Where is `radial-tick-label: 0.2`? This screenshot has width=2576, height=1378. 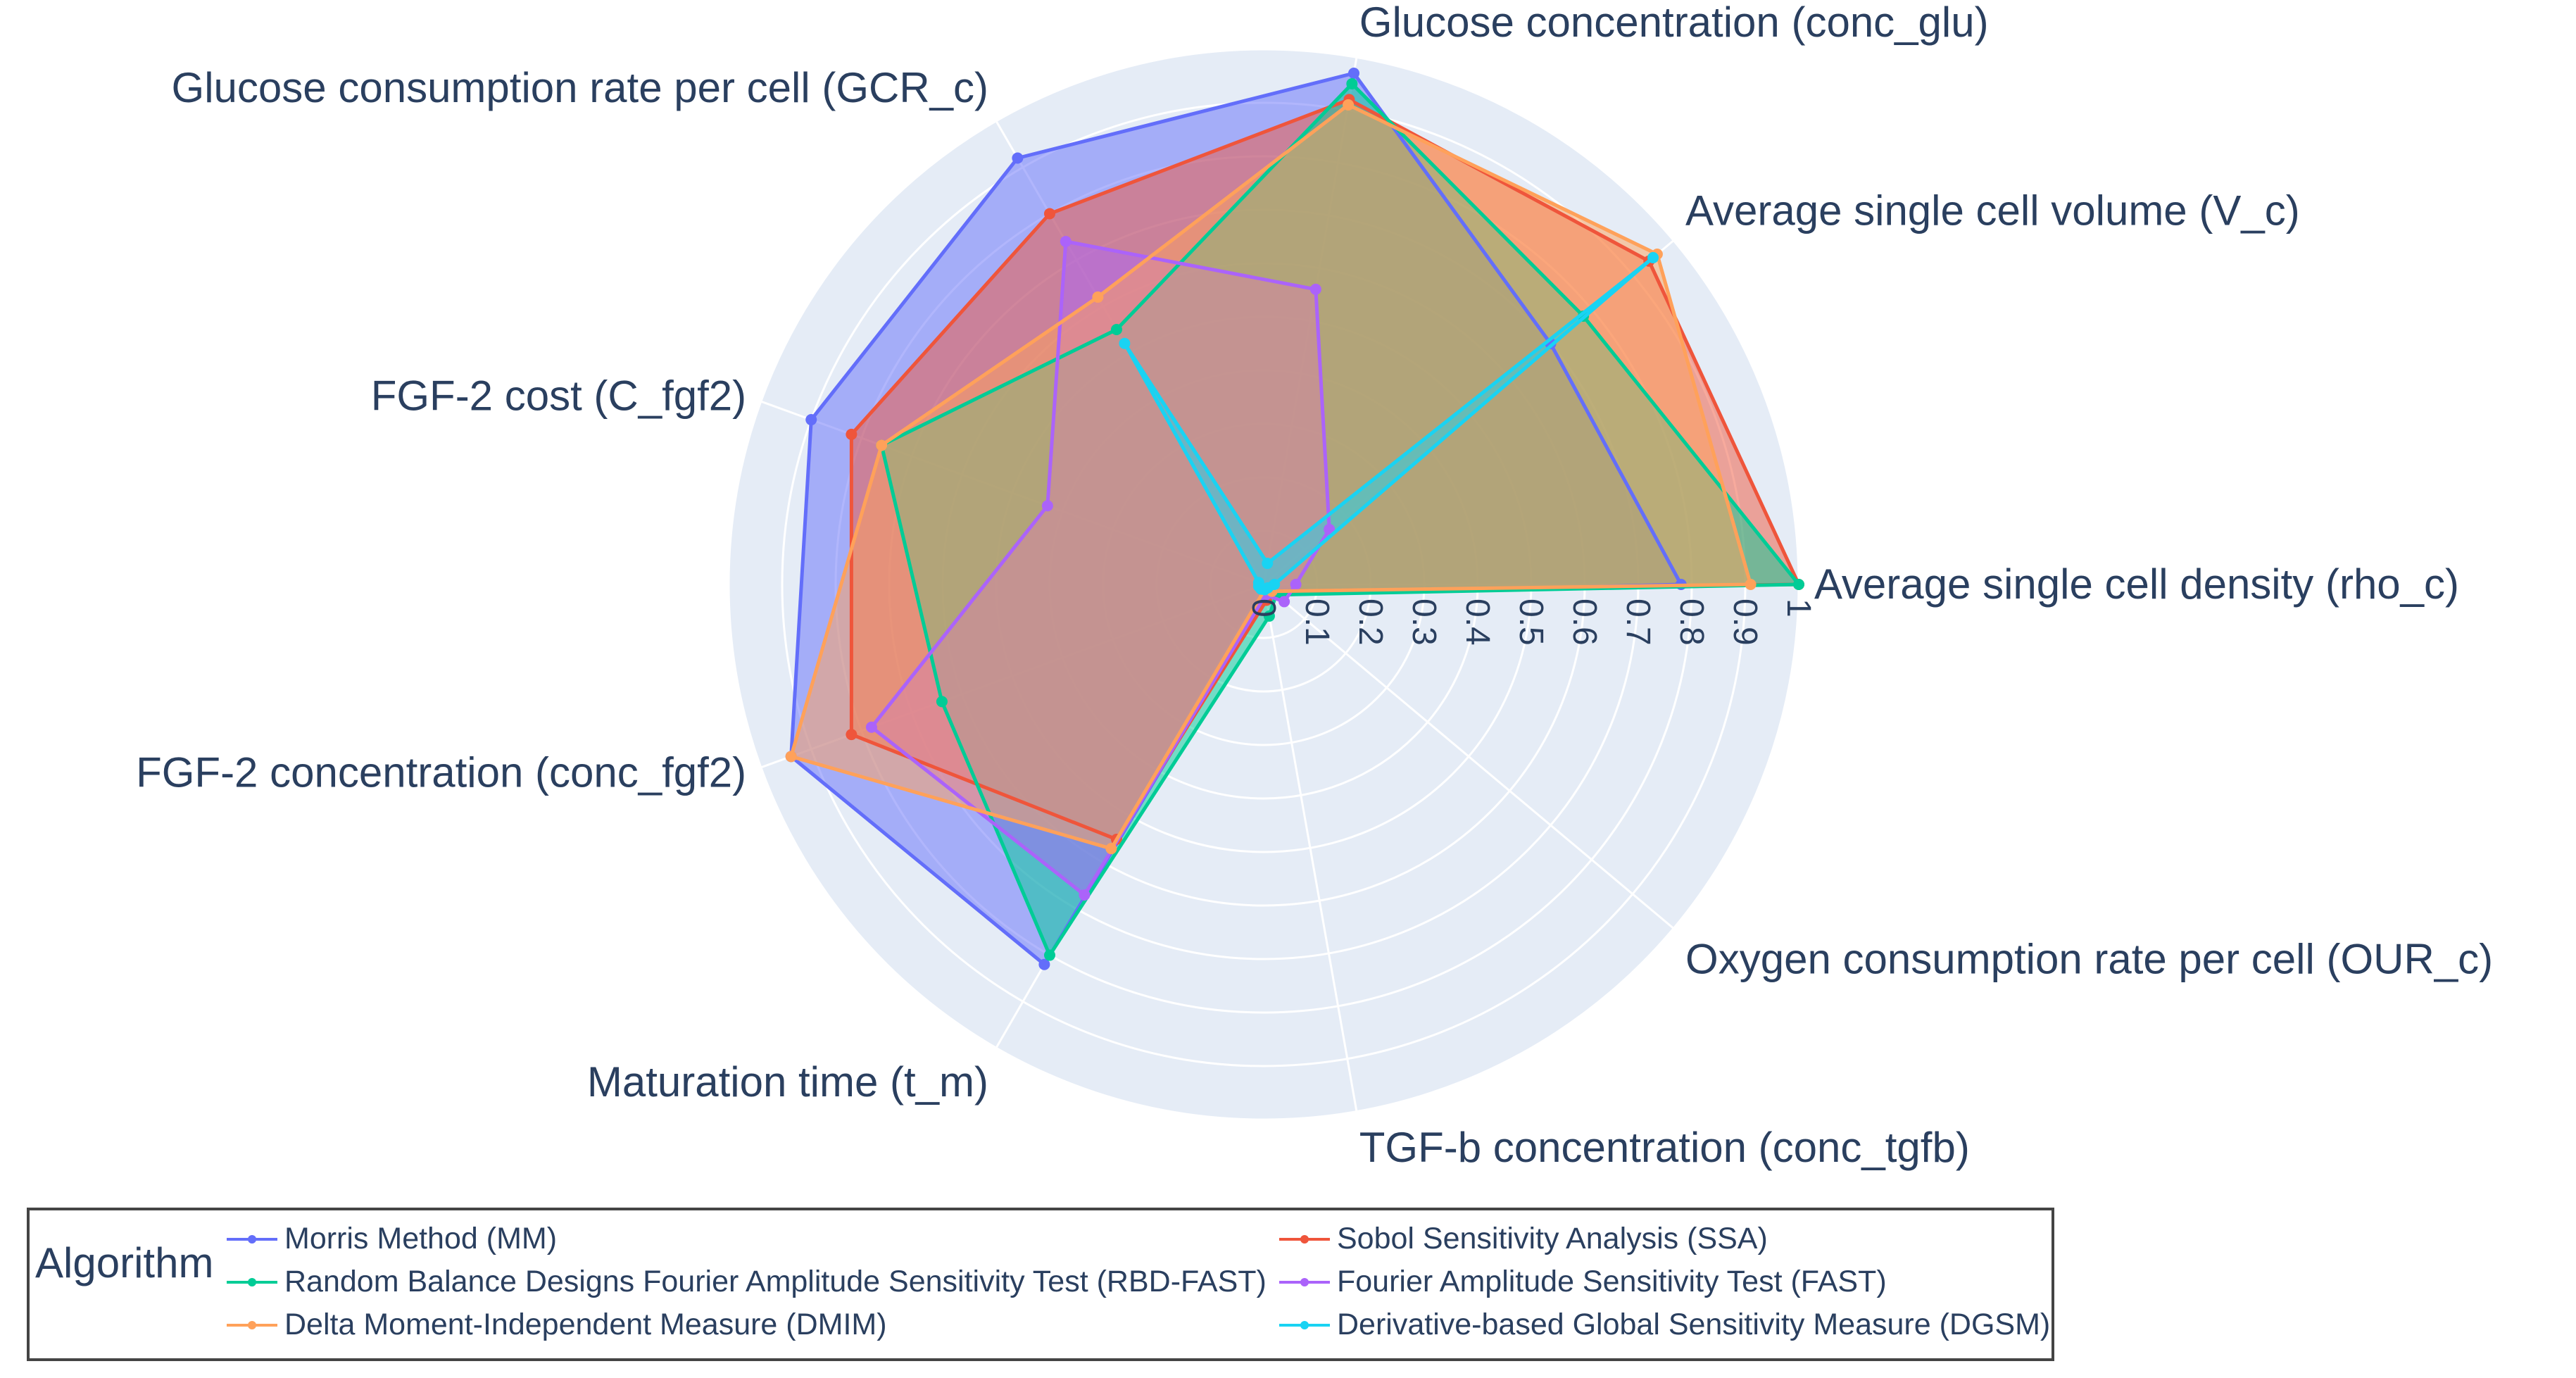
radial-tick-label: 0.2 is located at coordinates (1371, 622).